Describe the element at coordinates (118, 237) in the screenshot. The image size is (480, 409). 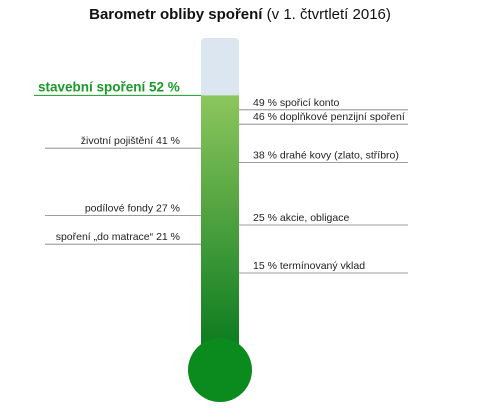
I see `label-left-3: spoření „do matrace“ 21 %` at that location.